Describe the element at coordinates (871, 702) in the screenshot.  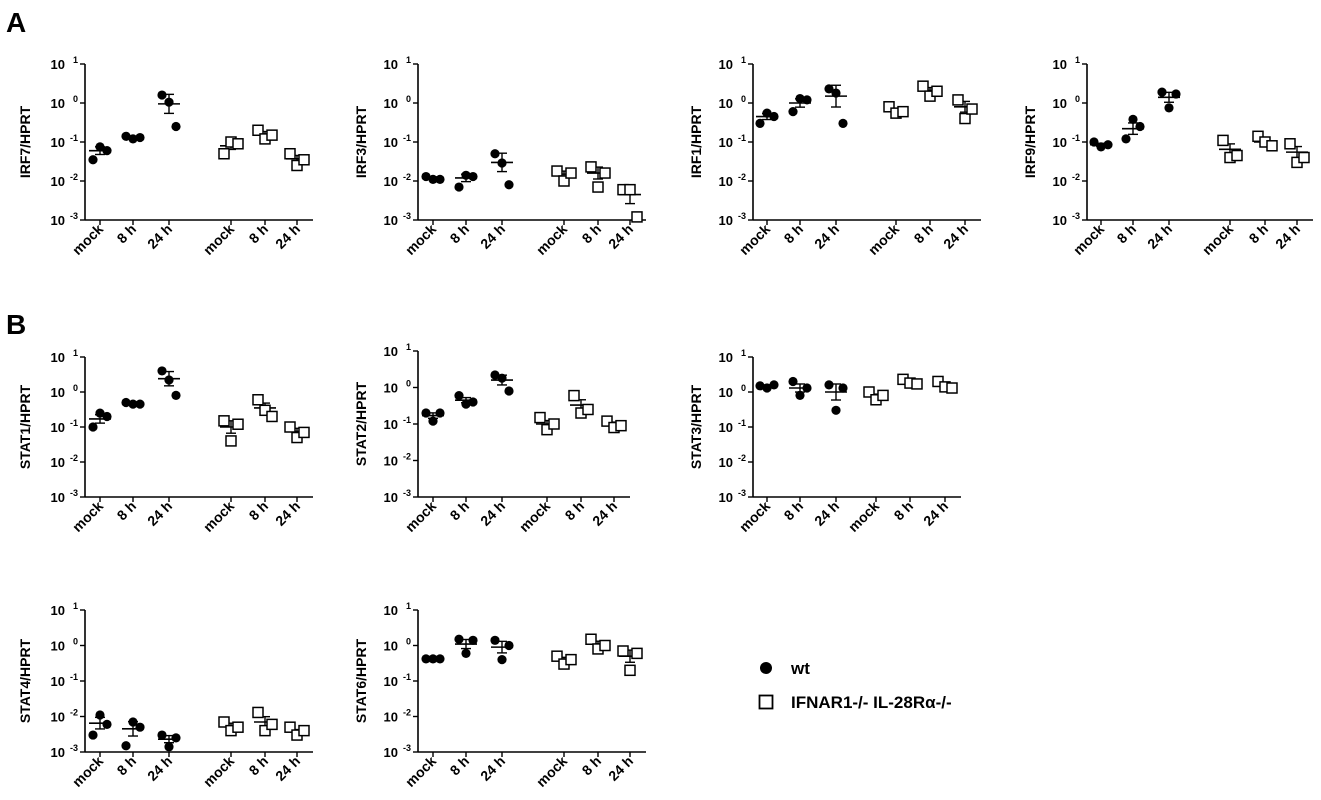
I see `legend-label-knockout: IFNAR1-/- IL-28Rα-/-` at that location.